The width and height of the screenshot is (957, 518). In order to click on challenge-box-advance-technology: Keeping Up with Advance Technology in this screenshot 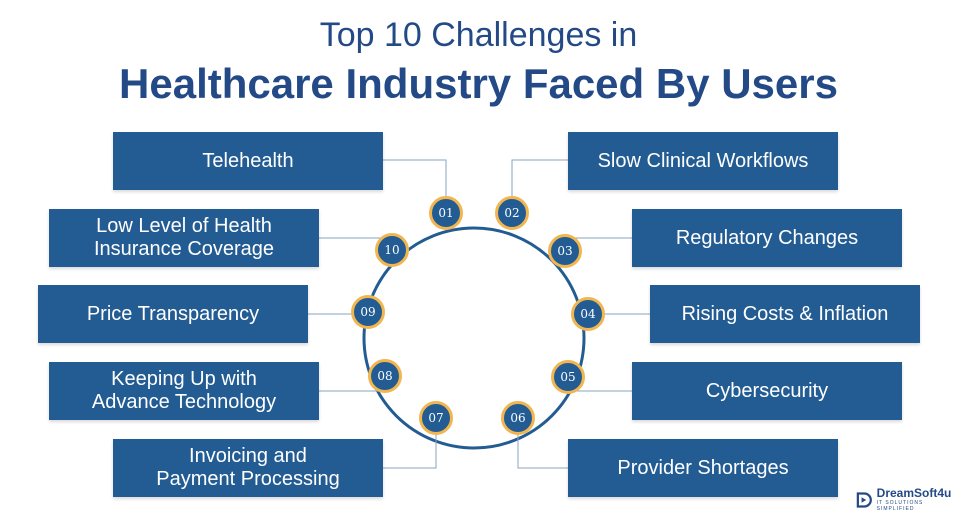, I will do `click(184, 391)`.